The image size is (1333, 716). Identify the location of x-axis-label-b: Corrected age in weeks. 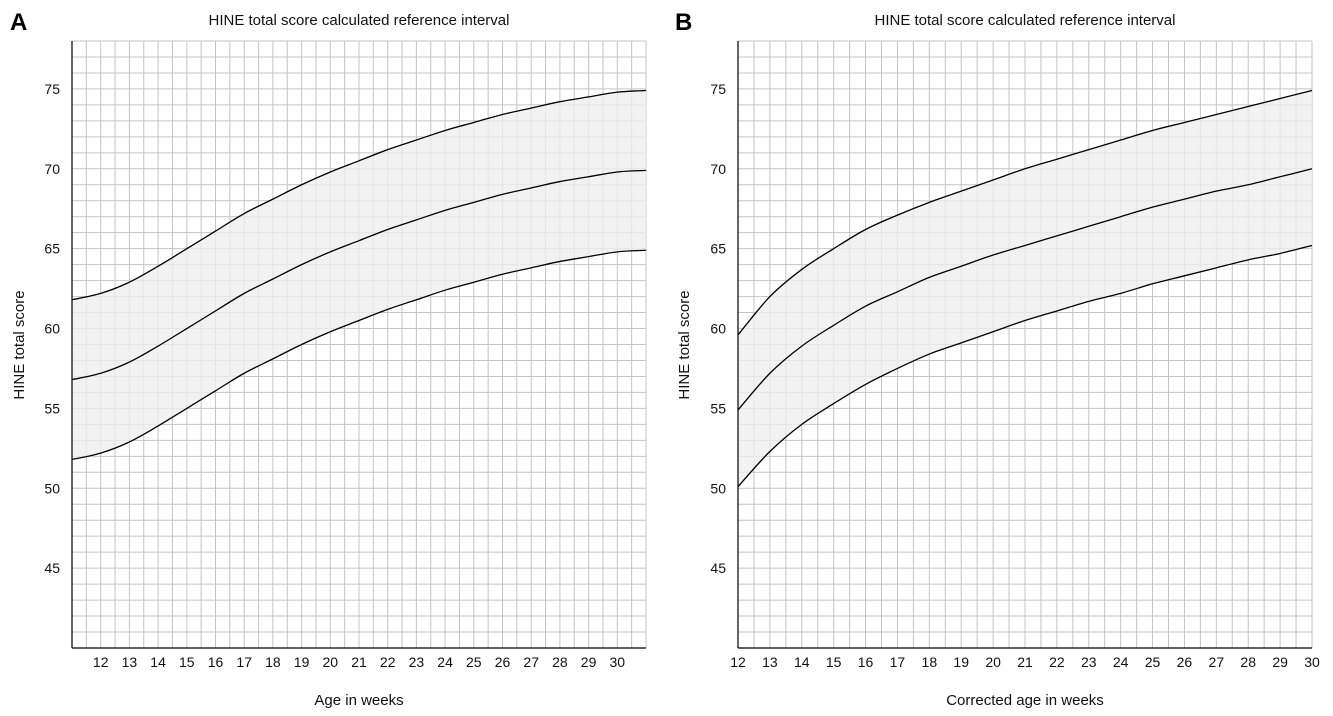
(1025, 700).